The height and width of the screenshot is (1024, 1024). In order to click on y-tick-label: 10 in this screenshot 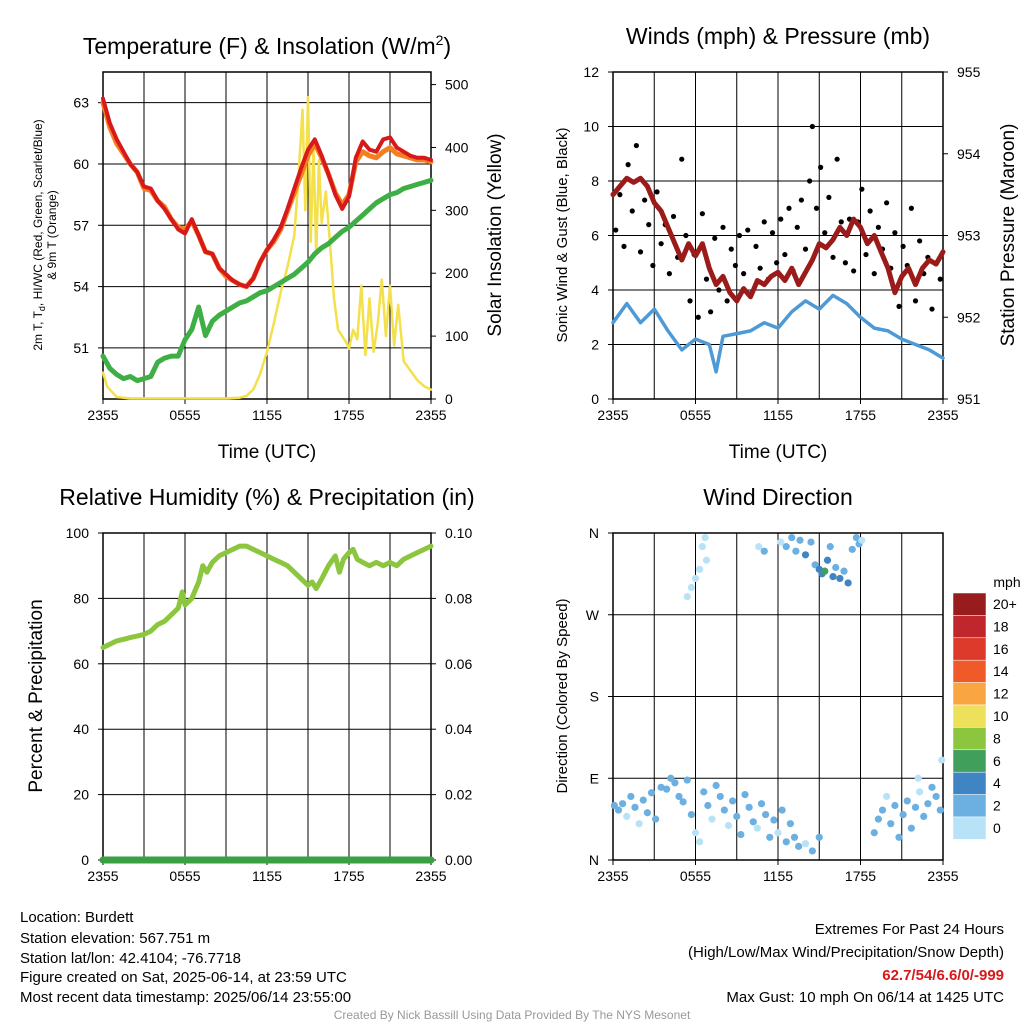, I will do `click(591, 127)`.